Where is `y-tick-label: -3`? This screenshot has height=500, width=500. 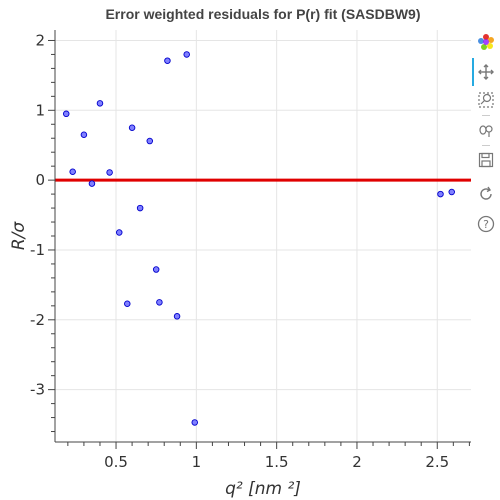
y-tick-label: -3 is located at coordinates (37, 390).